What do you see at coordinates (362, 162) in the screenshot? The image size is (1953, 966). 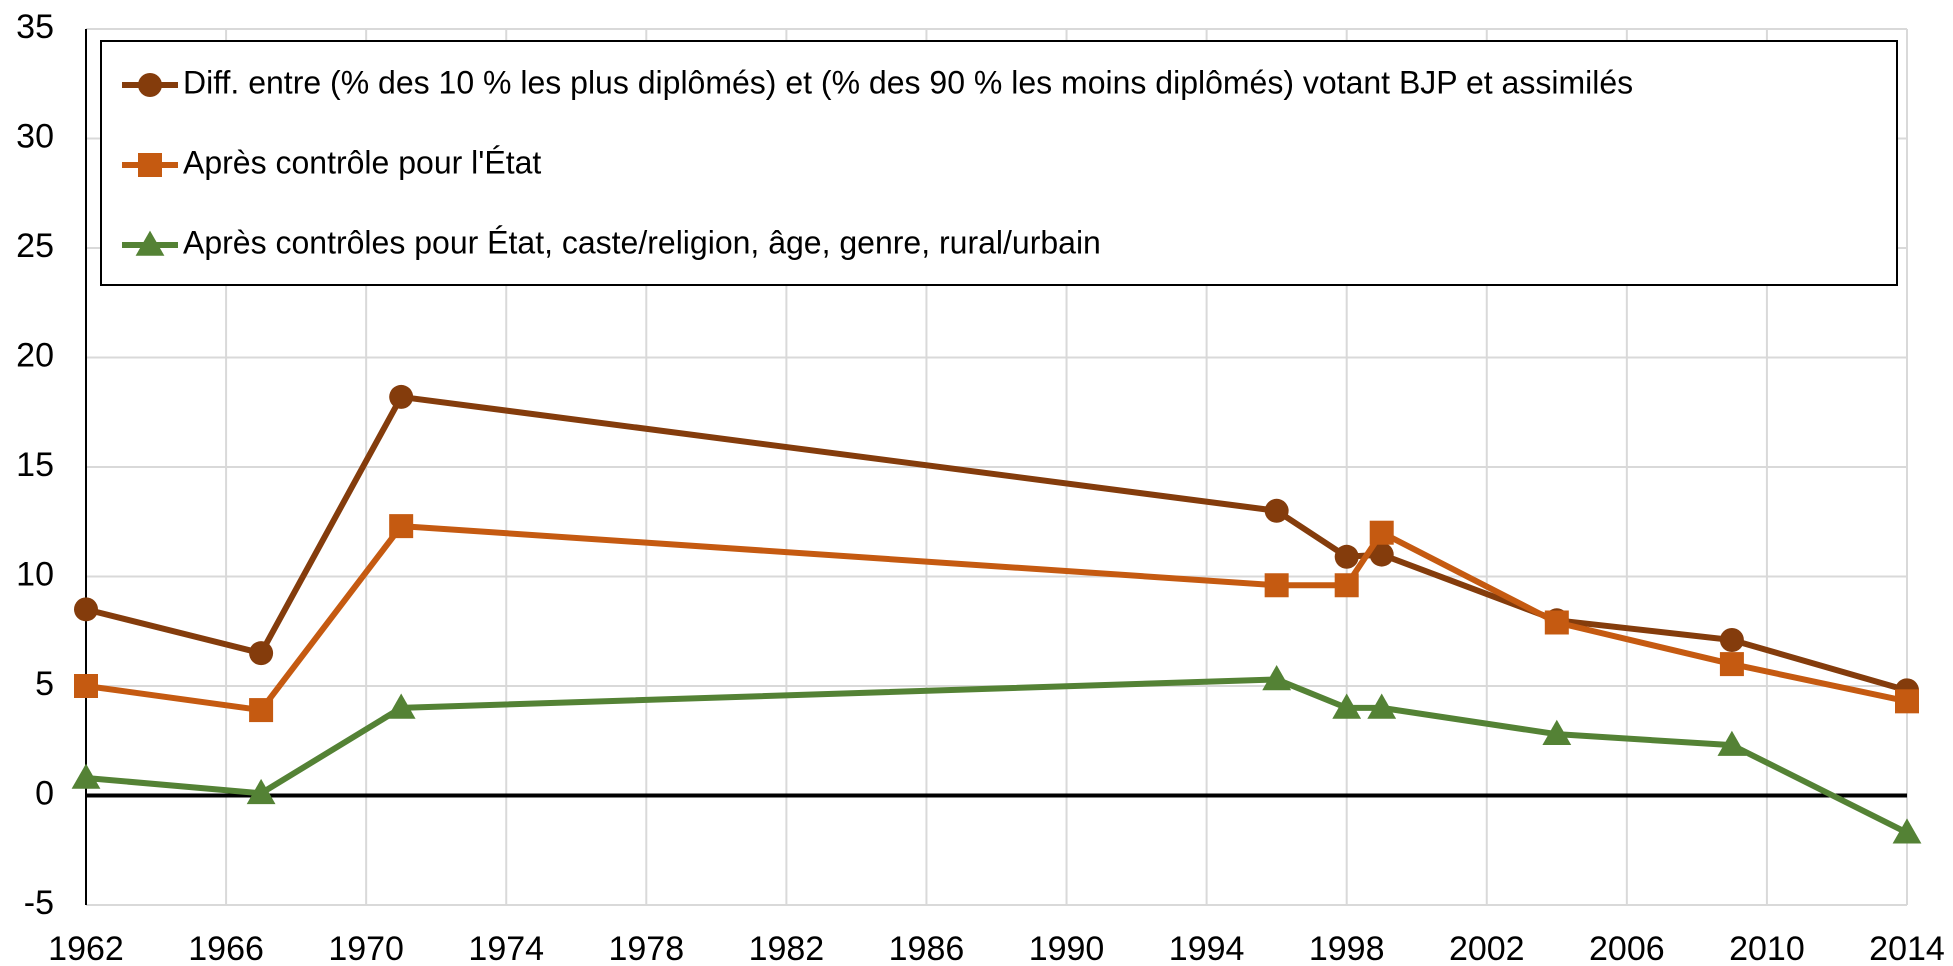 I see `legend-label: Après contrôle pour l'État` at bounding box center [362, 162].